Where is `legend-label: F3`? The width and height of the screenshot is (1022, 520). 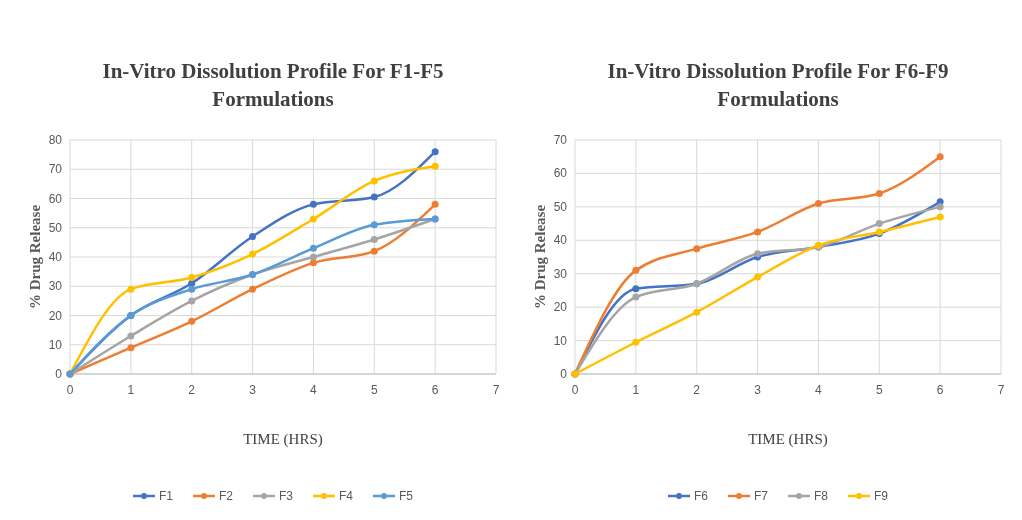
legend-label: F3 is located at coordinates (286, 496).